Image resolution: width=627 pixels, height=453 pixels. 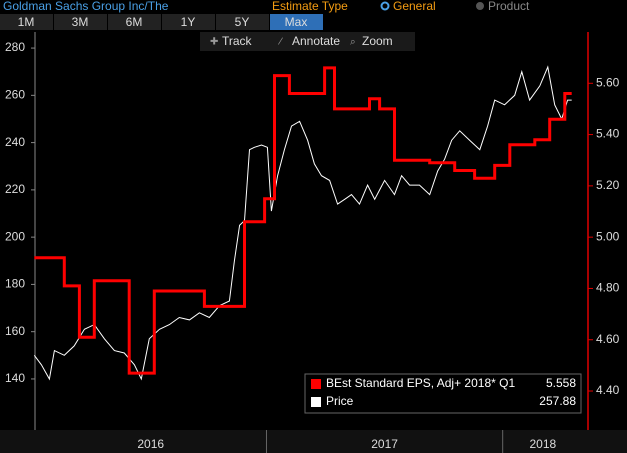 I want to click on x-year-label: 2018, so click(x=542, y=444).